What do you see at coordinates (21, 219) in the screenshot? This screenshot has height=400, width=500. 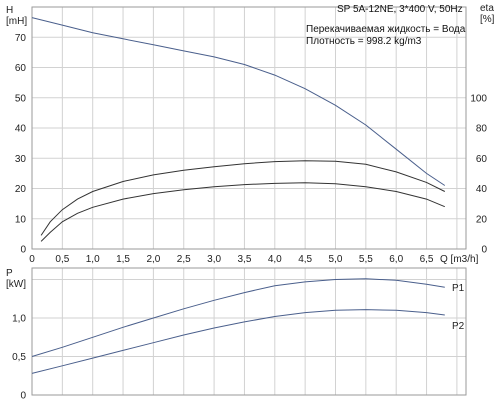 I see `y-tick-label: 10` at bounding box center [21, 219].